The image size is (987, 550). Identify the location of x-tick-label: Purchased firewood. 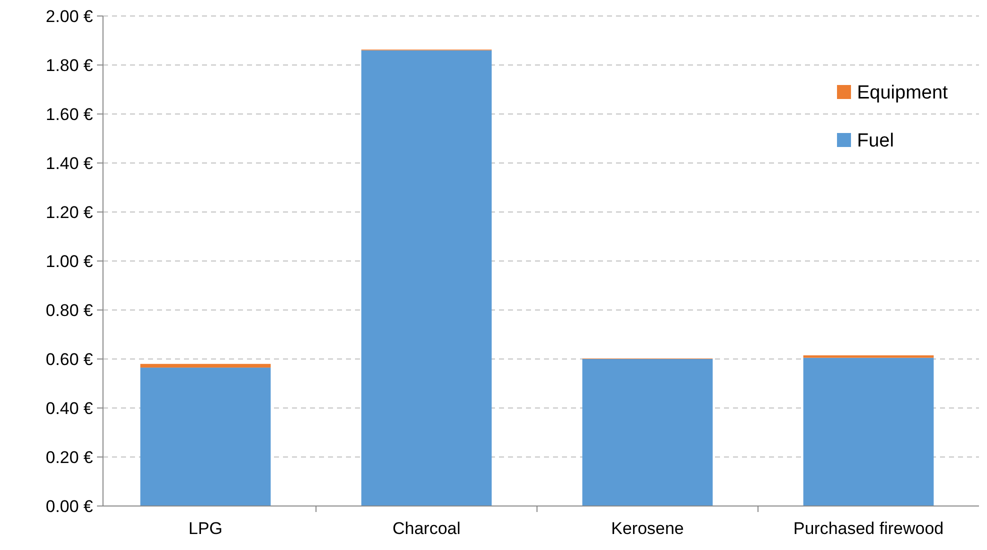
(868, 528).